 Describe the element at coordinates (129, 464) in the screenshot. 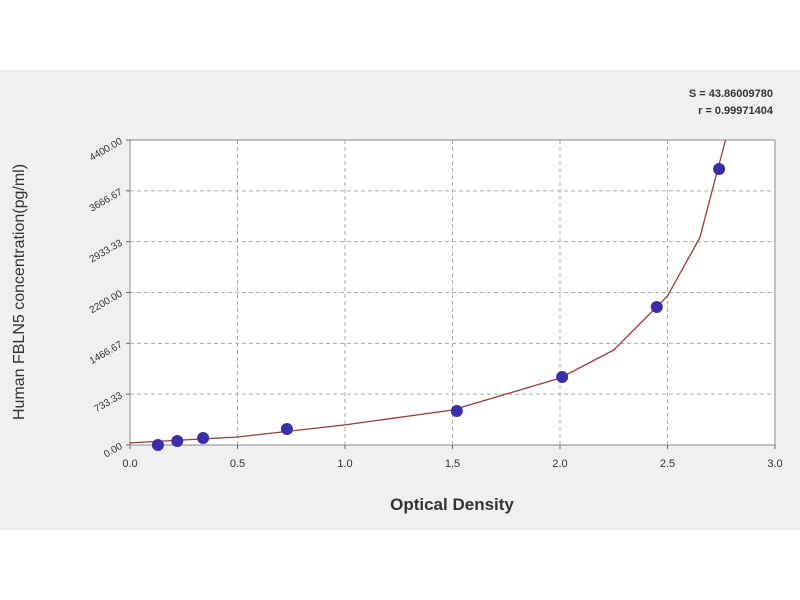

I see `x-tick-label: 0.0` at that location.